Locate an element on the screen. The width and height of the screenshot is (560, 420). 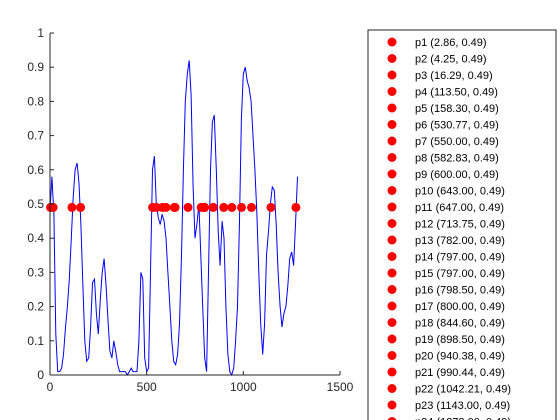
y-tick-label: 0.1 is located at coordinates (35, 341).